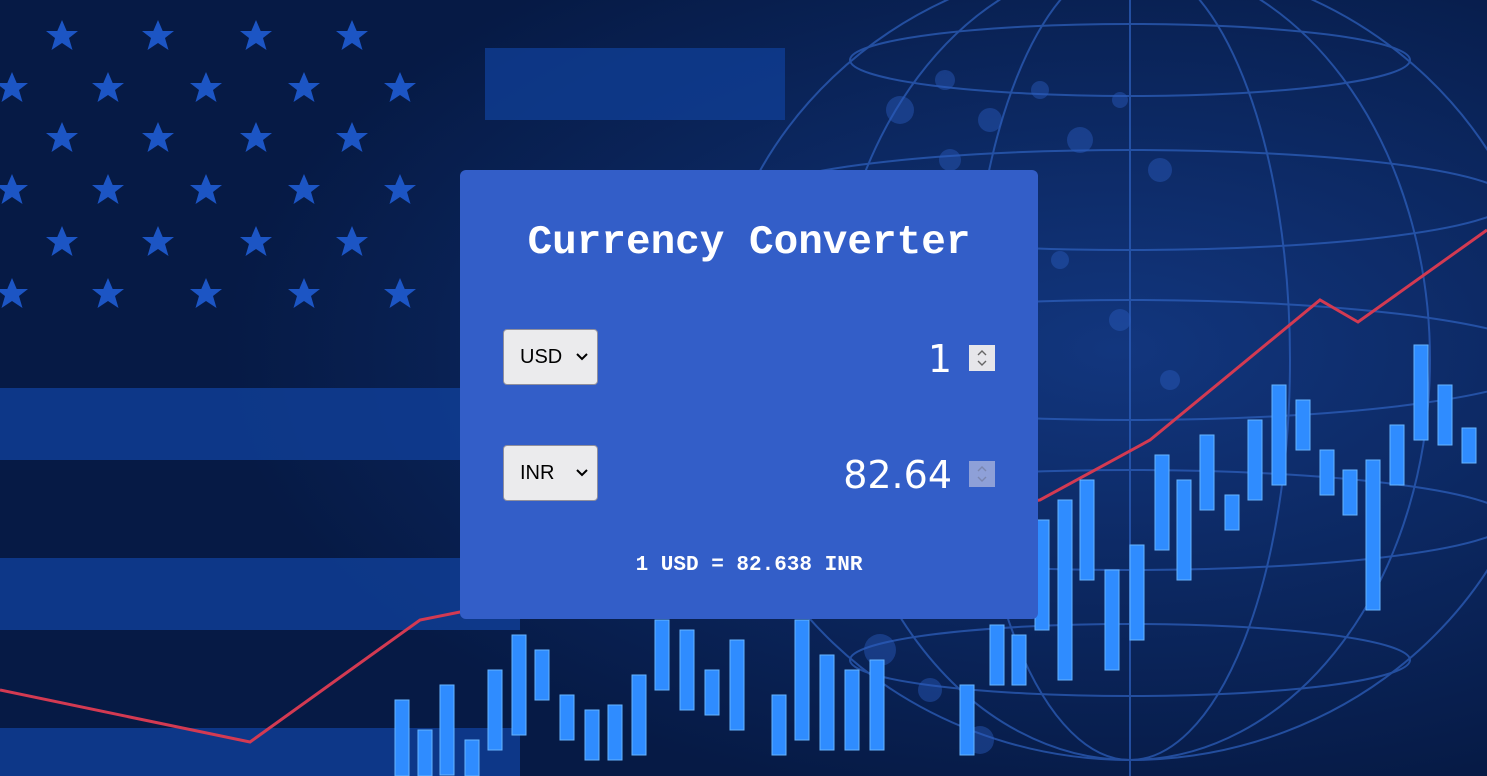  Describe the element at coordinates (749, 358) in the screenshot. I see `from-row: USD 1` at that location.